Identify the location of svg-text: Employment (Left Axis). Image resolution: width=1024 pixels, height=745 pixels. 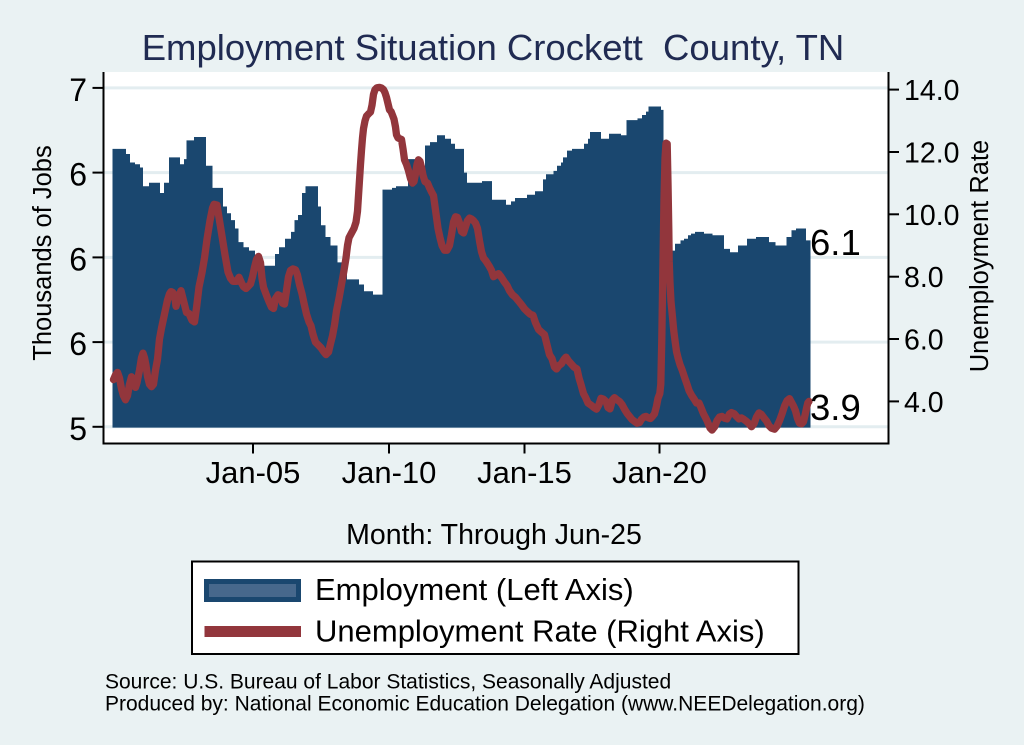
(474, 589).